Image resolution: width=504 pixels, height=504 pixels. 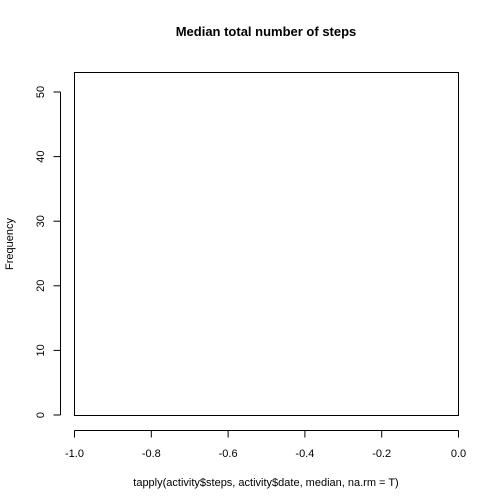 I want to click on y-tick-label: 40, so click(x=41, y=156).